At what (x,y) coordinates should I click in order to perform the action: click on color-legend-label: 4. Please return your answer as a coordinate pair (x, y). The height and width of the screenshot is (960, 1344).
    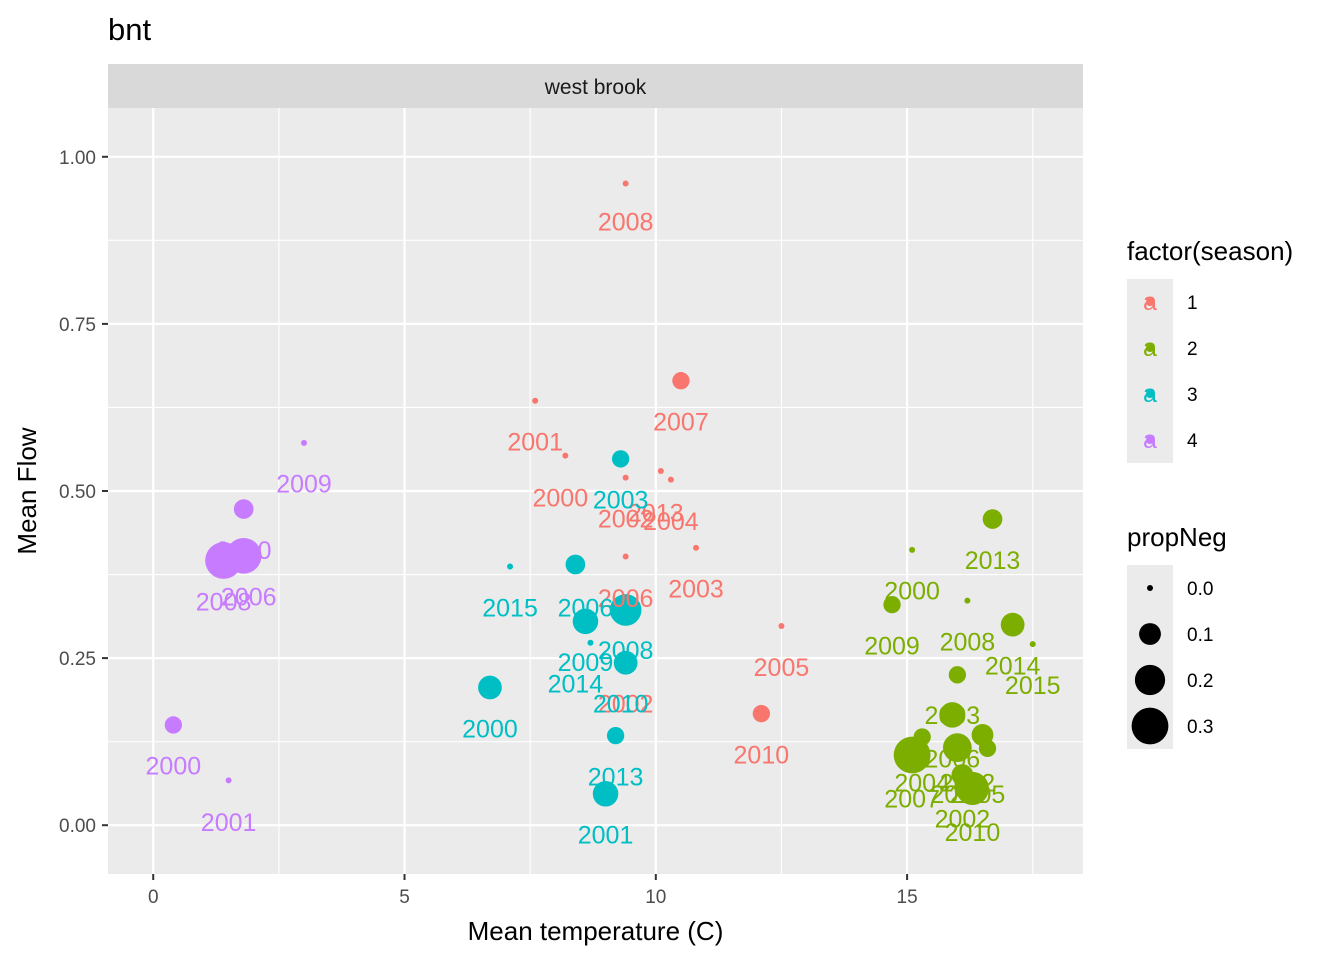
    Looking at the image, I should click on (1192, 441).